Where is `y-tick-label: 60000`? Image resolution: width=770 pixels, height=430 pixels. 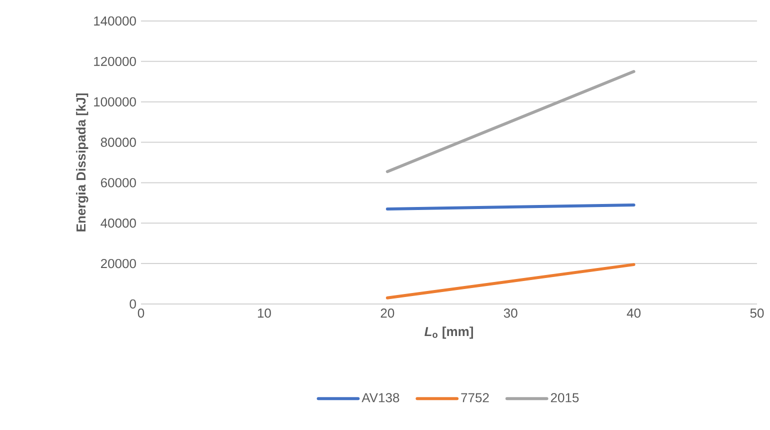 y-tick-label: 60000 is located at coordinates (118, 183).